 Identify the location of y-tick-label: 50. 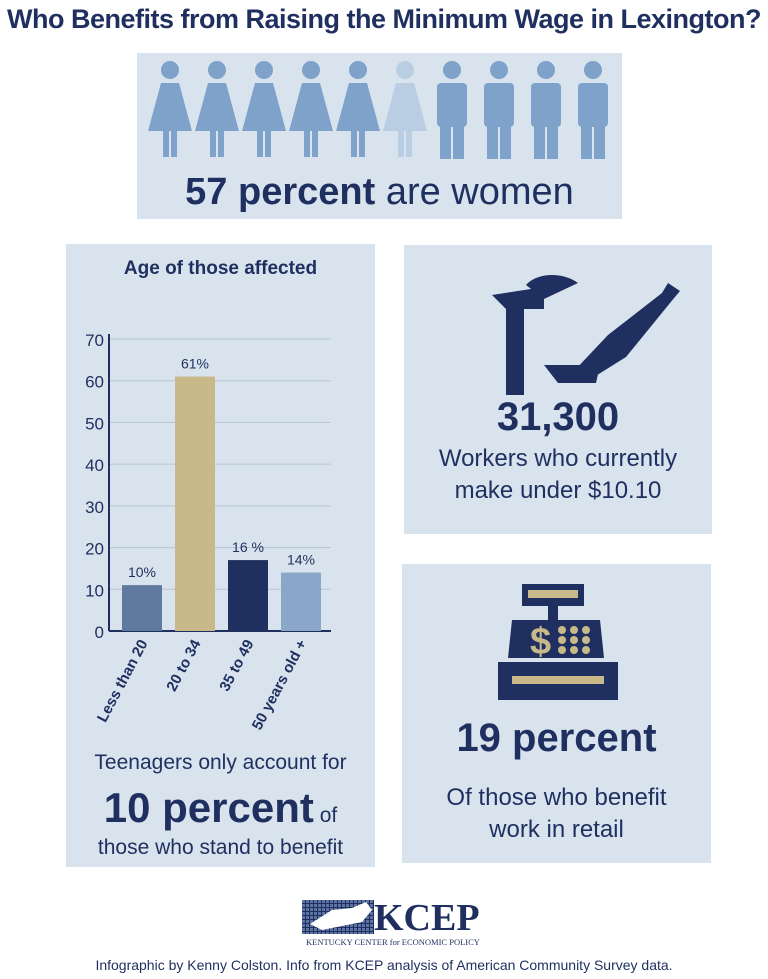
(94, 423).